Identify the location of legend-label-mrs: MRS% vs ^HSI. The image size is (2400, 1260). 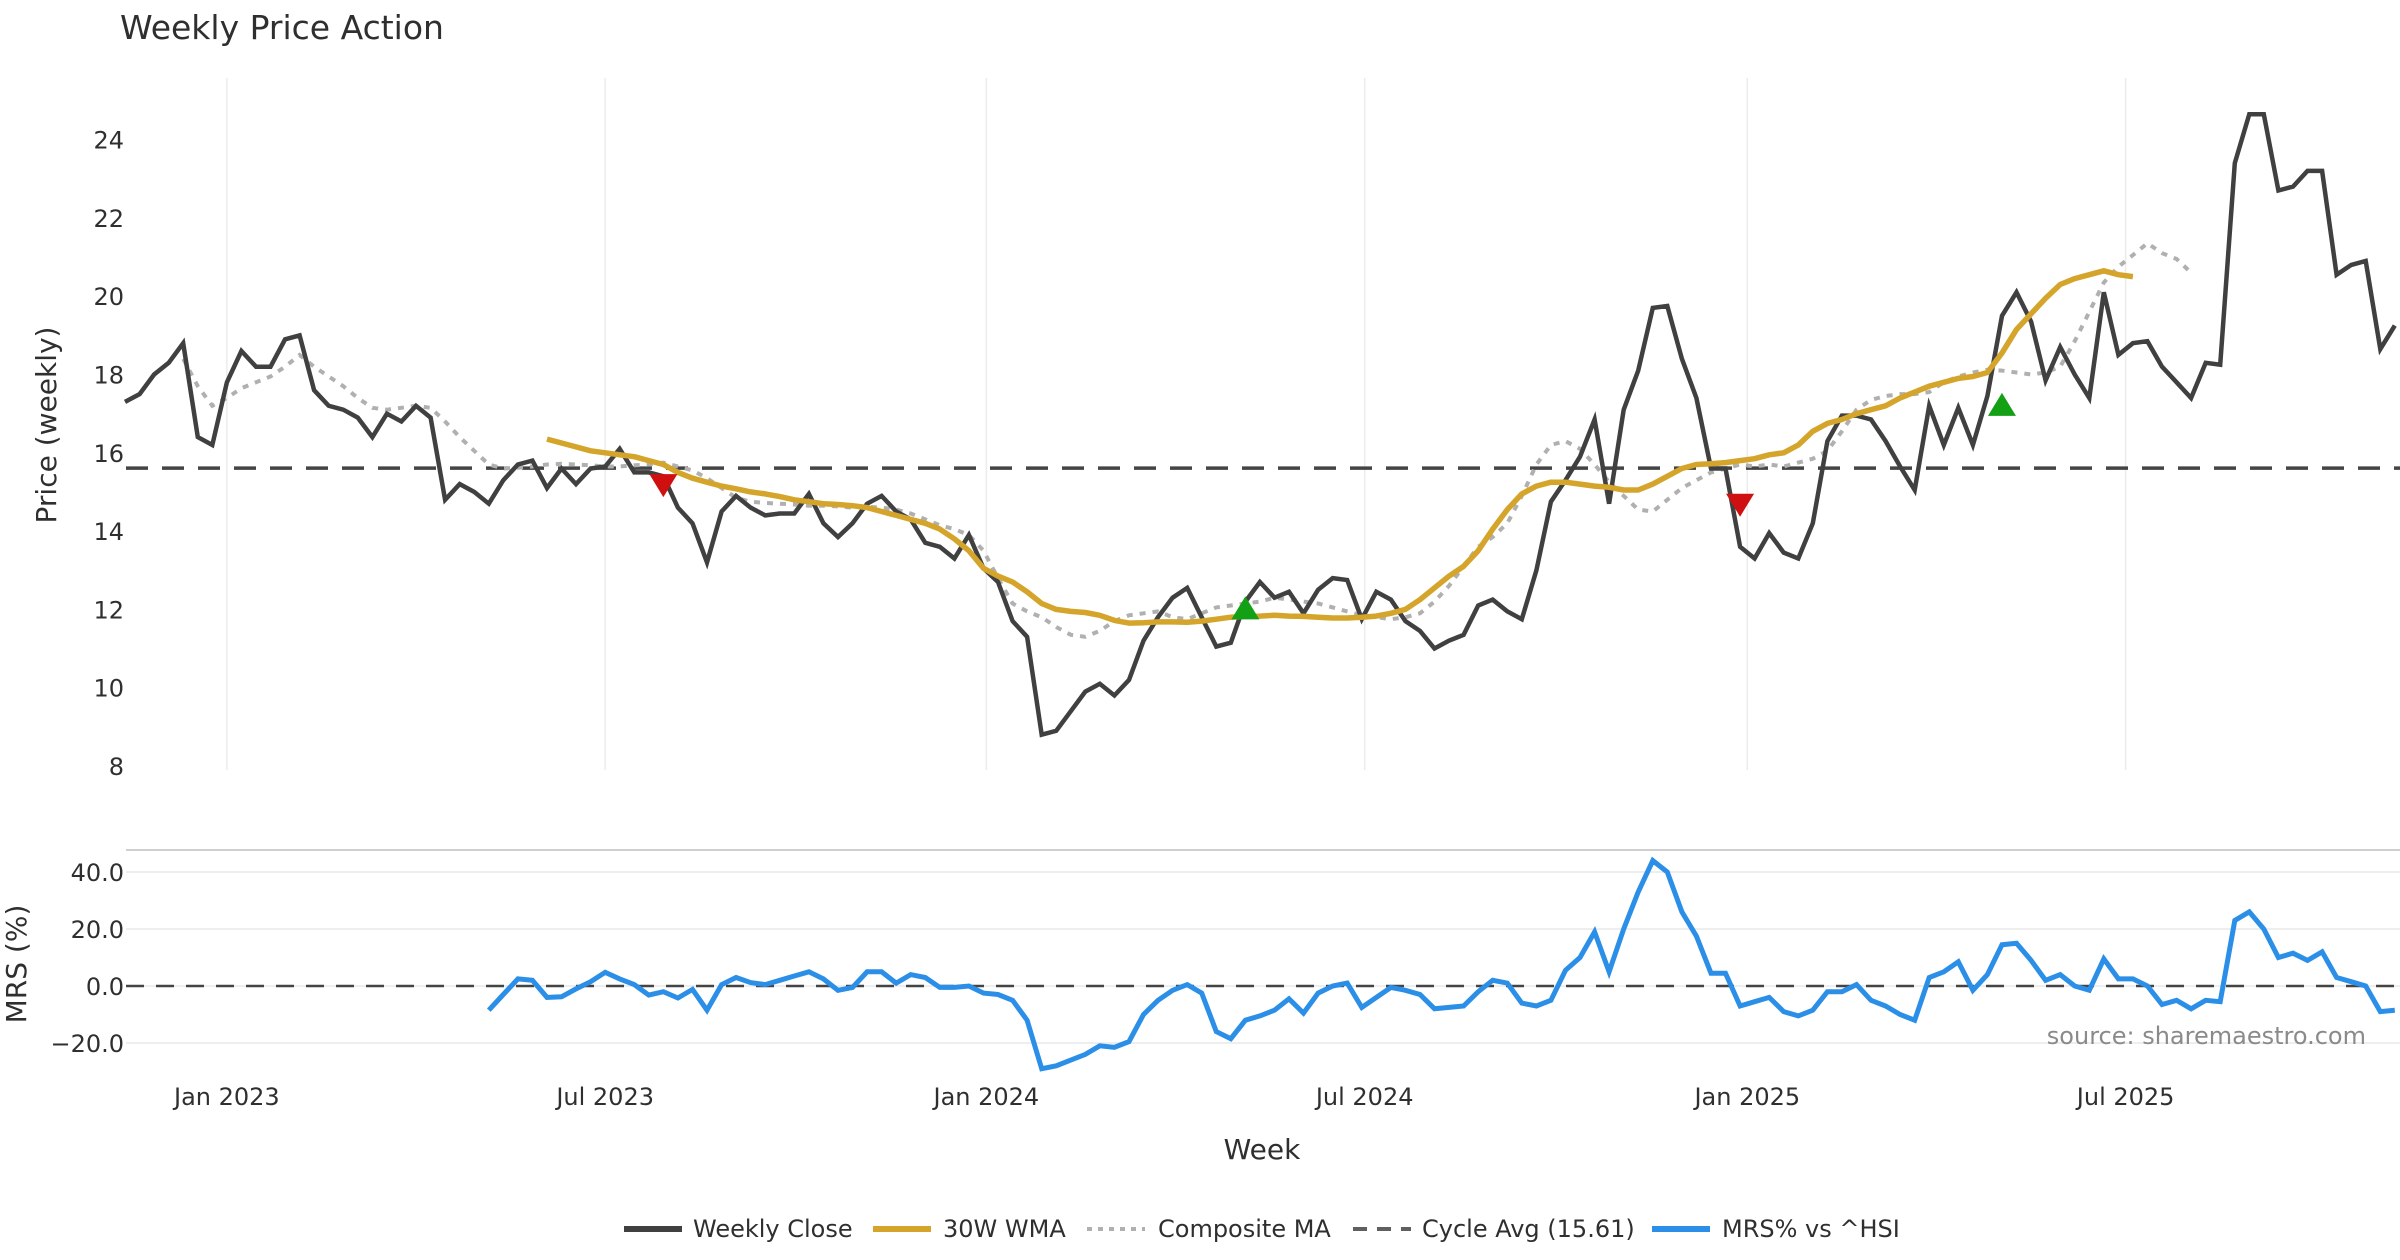
(1811, 1229).